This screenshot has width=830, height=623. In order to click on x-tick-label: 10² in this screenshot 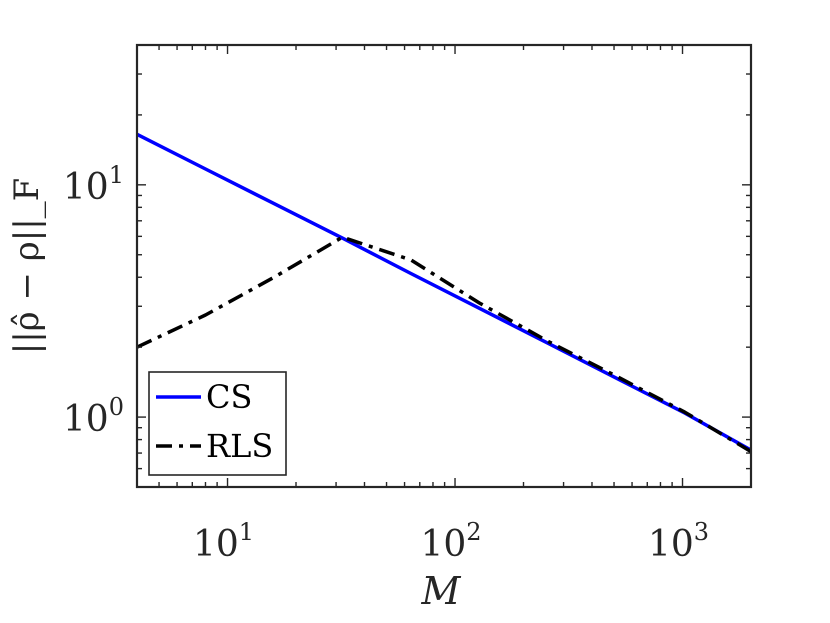, I will do `click(450, 541)`.